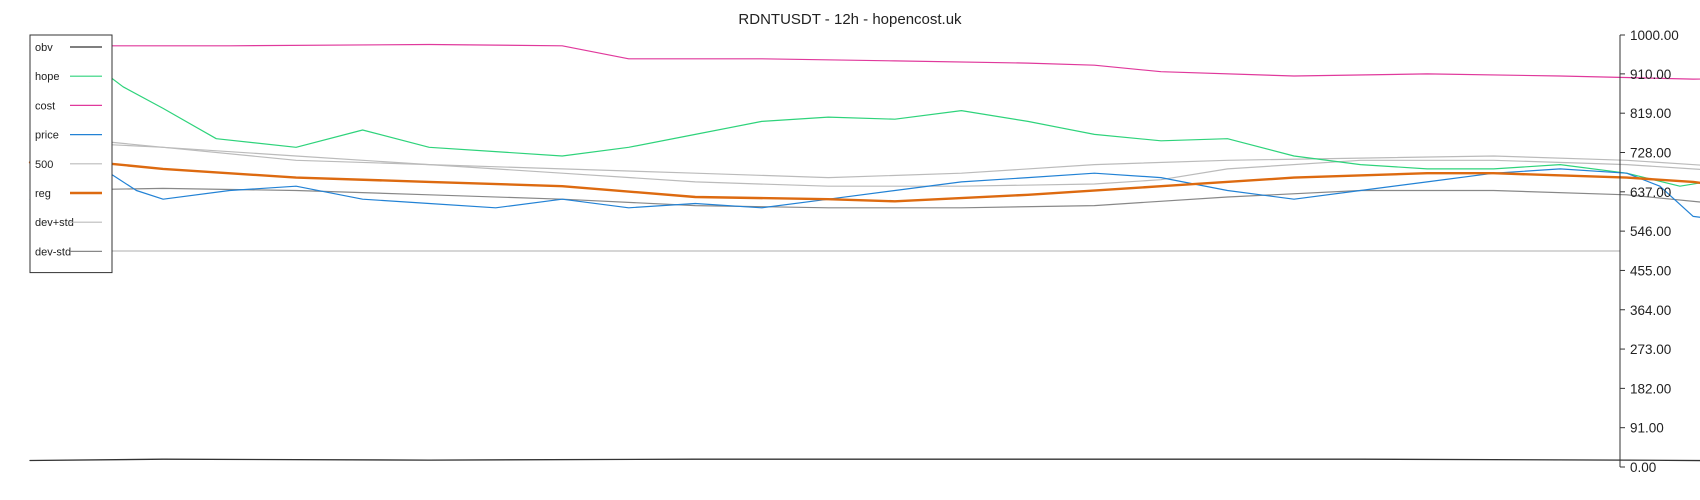  What do you see at coordinates (1643, 467) in the screenshot?
I see `y-tick-label: 0.00` at bounding box center [1643, 467].